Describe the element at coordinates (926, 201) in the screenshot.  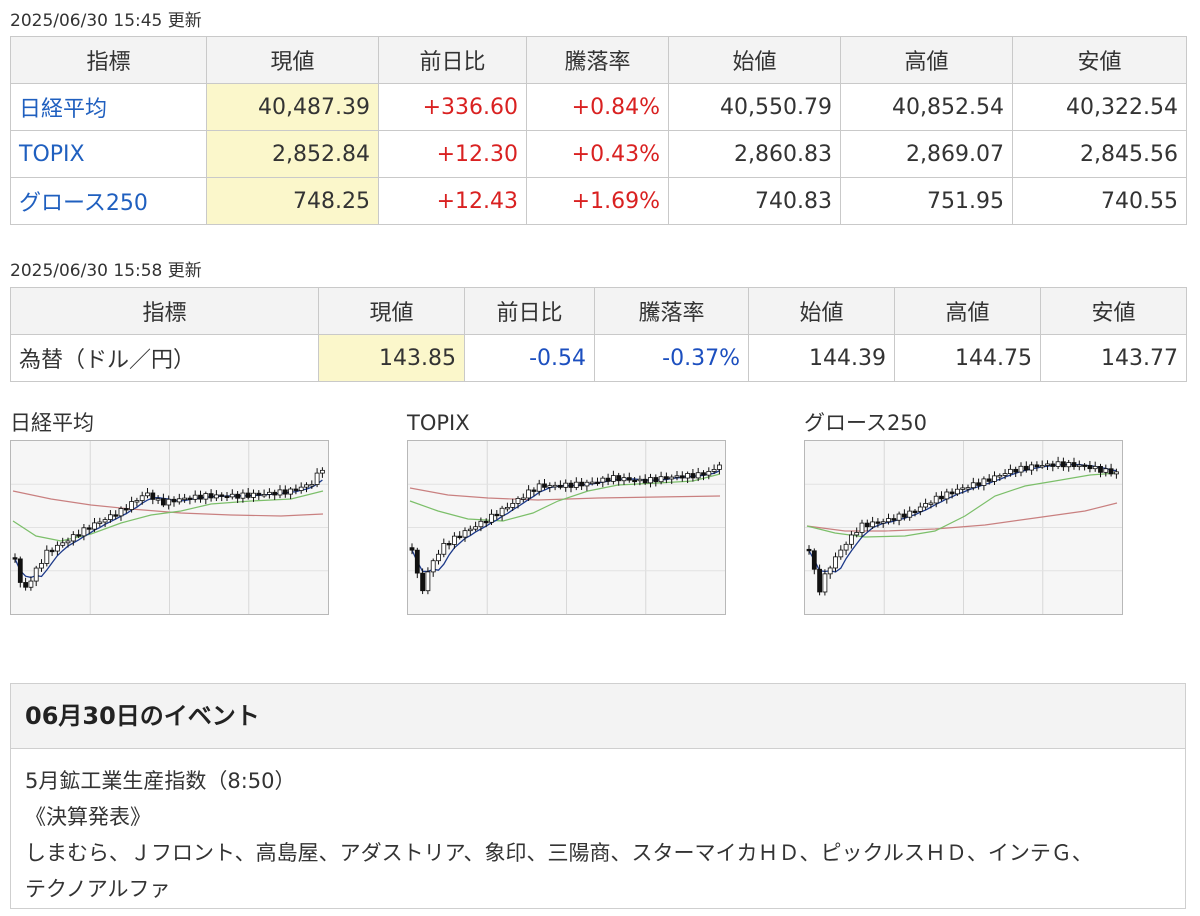
I see `high-value: 751.95` at that location.